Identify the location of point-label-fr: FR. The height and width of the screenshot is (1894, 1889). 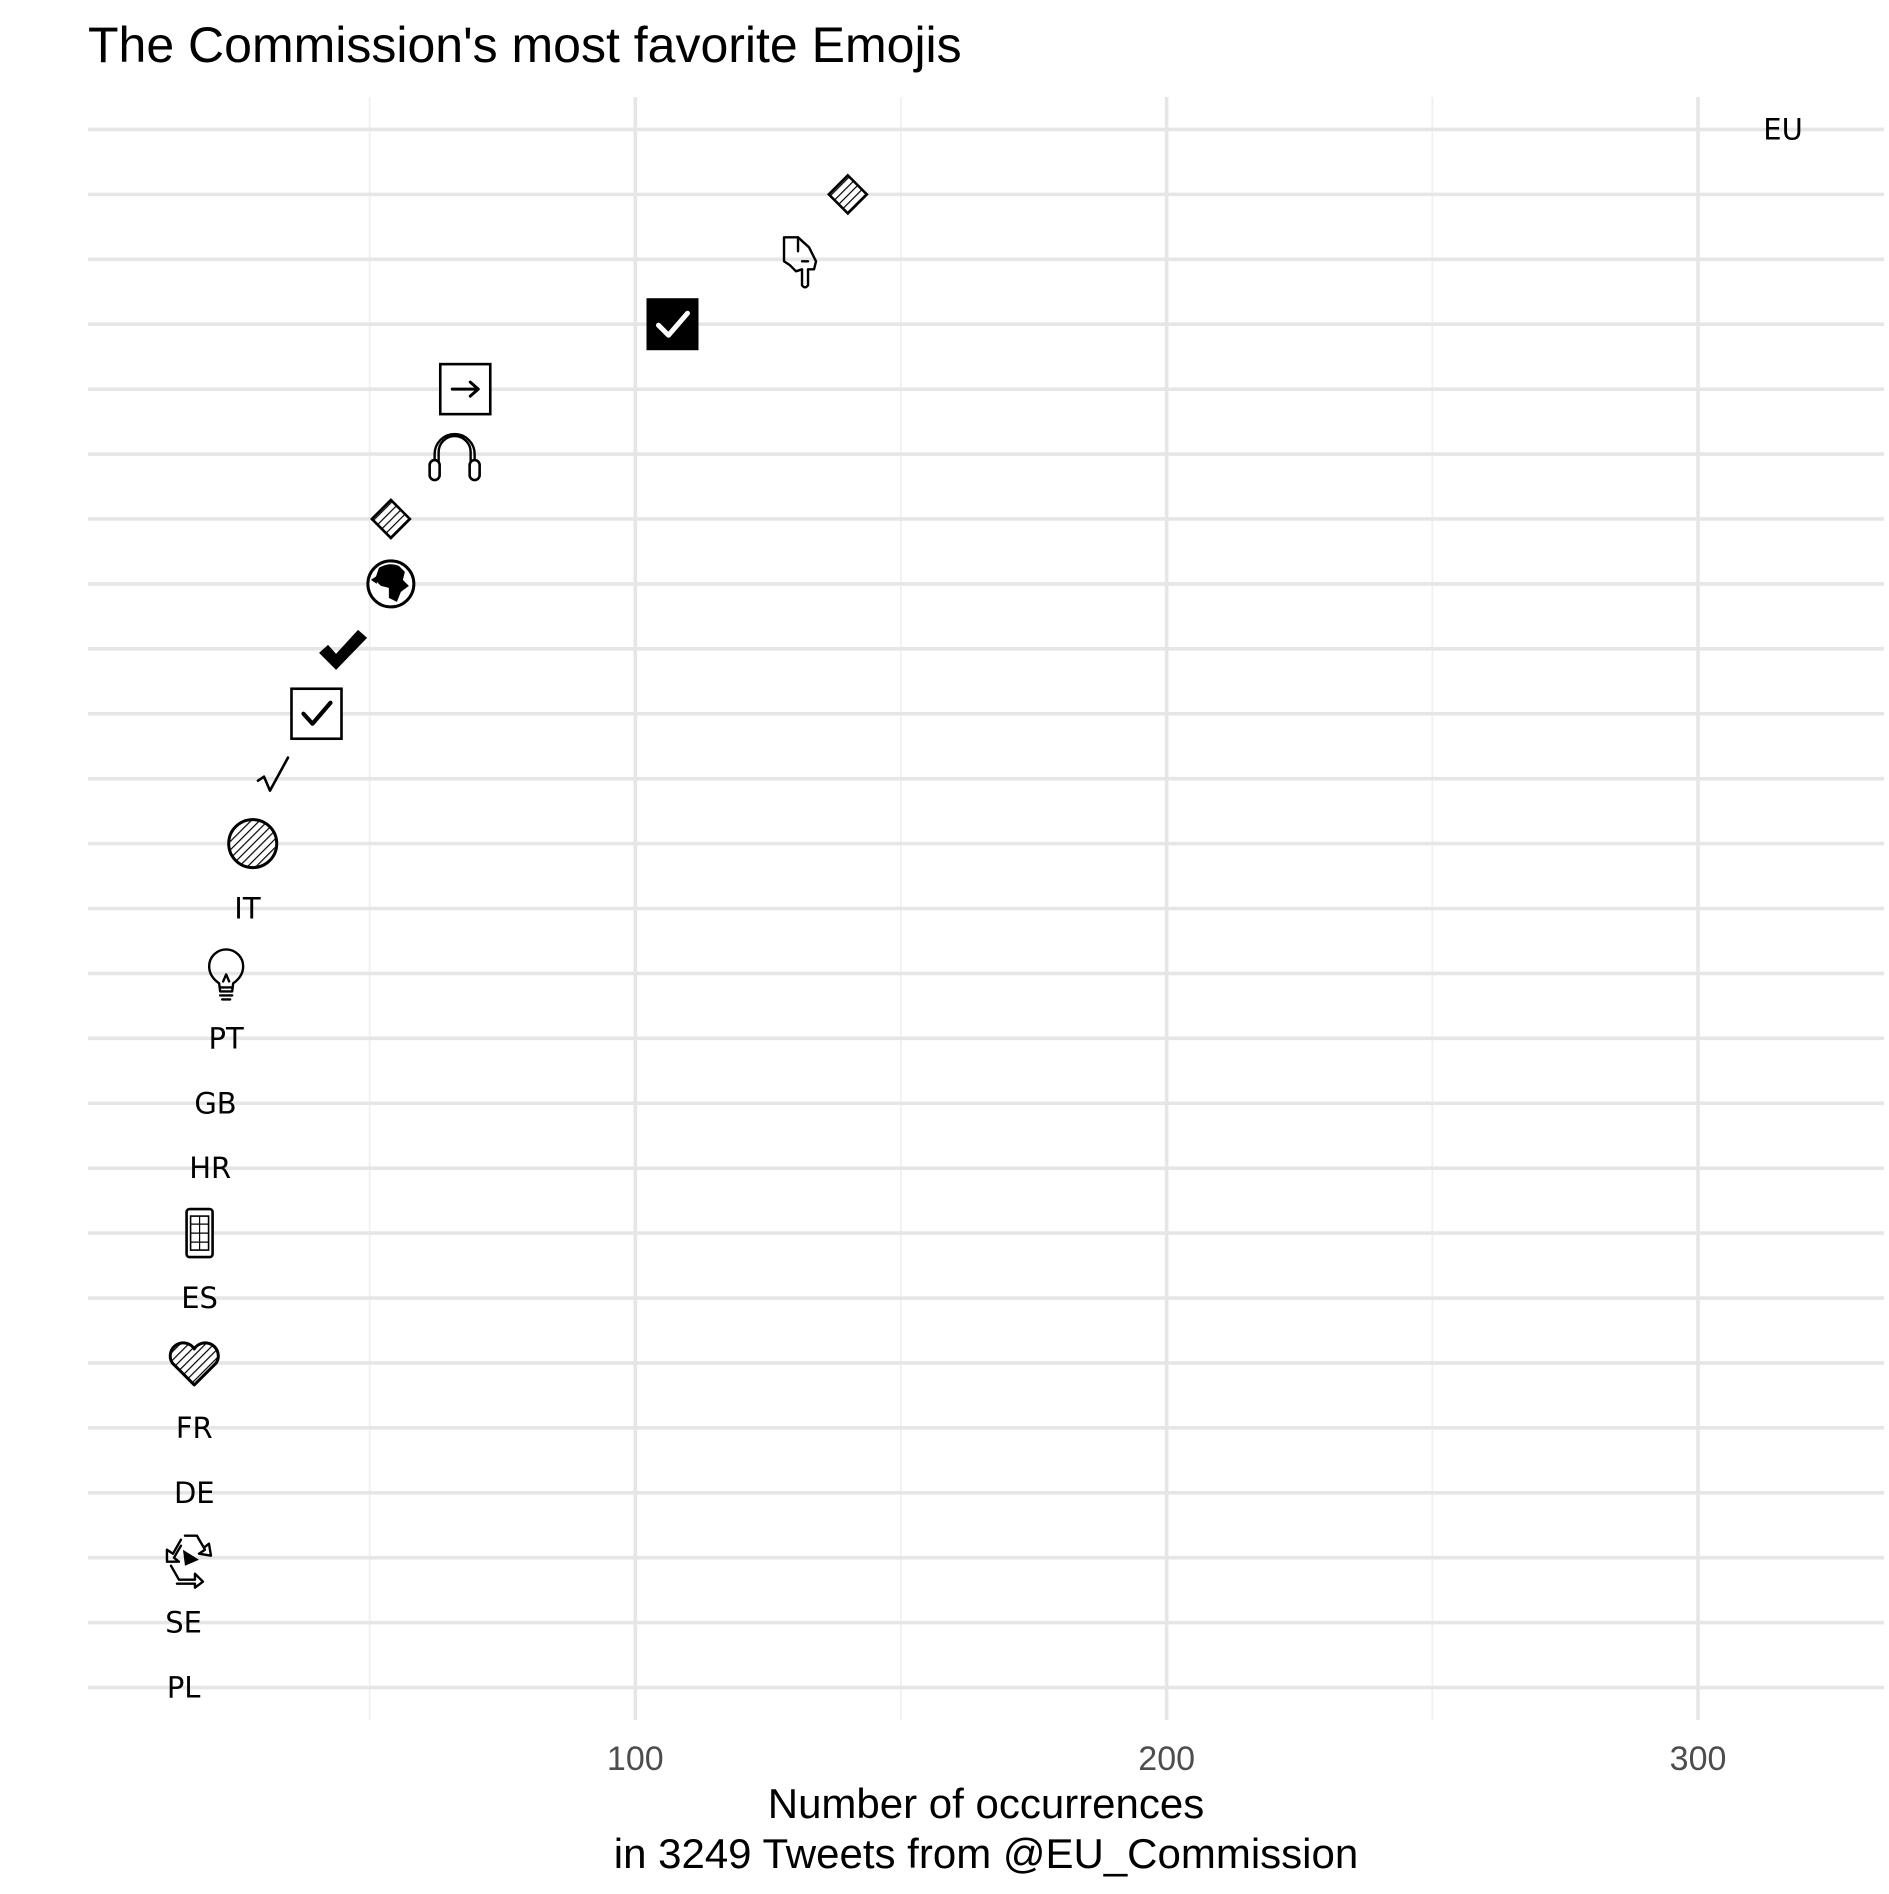
(194, 1428).